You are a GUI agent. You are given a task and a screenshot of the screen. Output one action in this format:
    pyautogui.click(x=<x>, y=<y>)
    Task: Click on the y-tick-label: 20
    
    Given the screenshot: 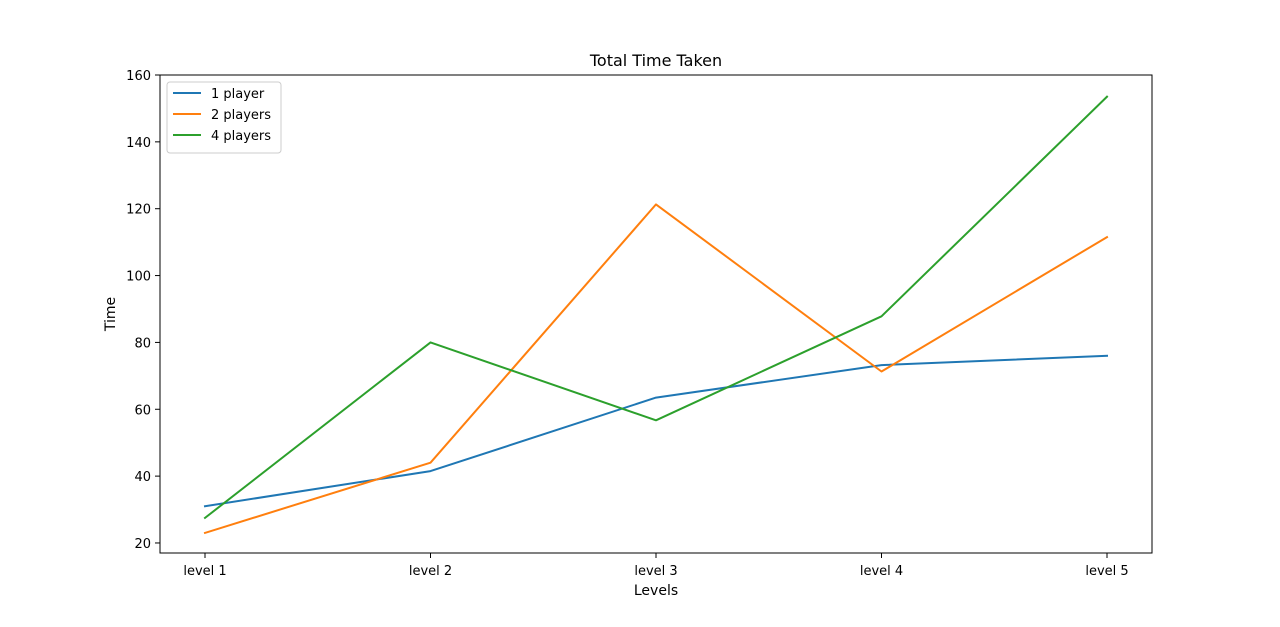 What is the action you would take?
    pyautogui.click(x=142, y=544)
    